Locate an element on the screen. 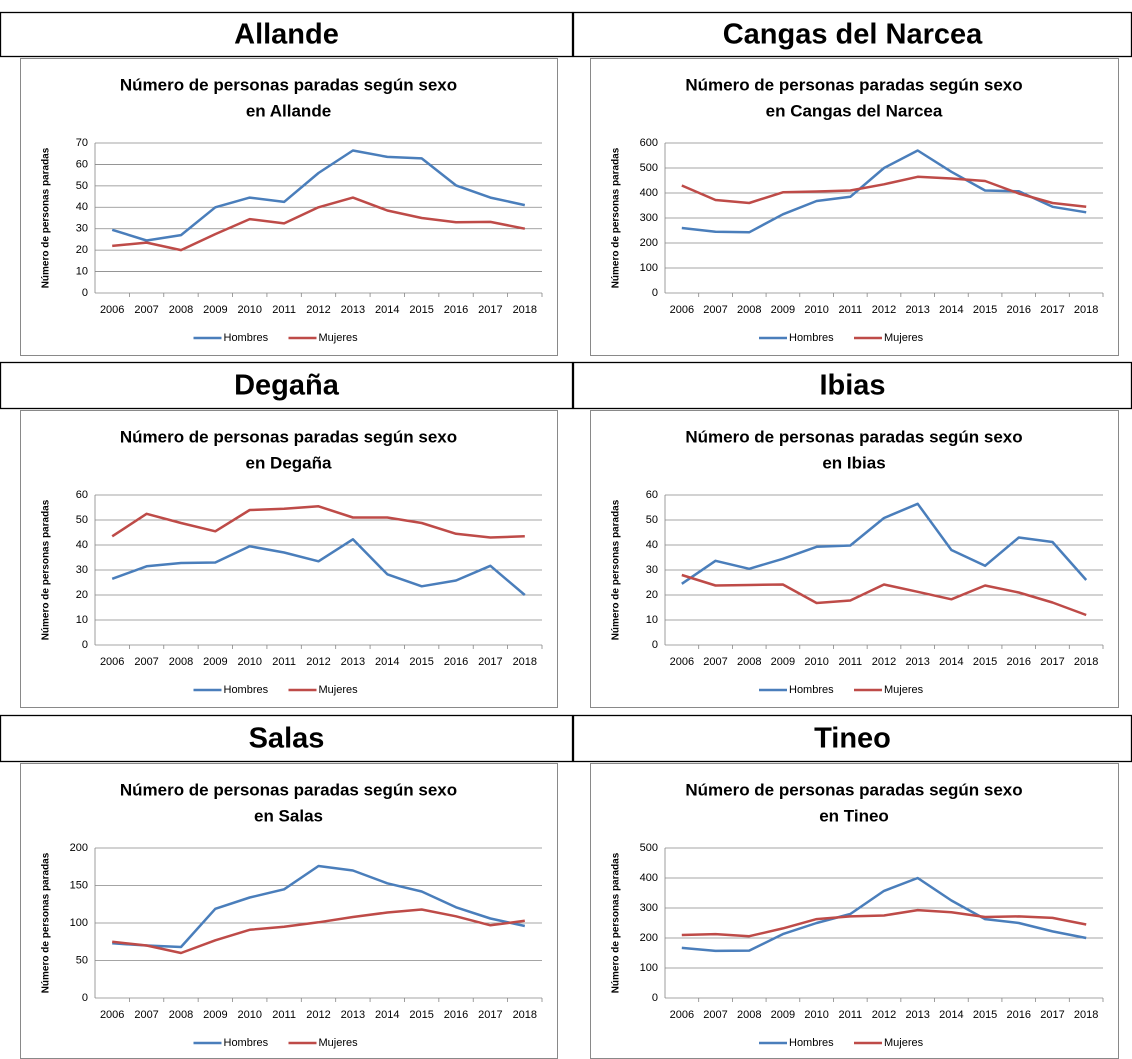 This screenshot has height=1059, width=1132. y-tick-label: 20 is located at coordinates (652, 595).